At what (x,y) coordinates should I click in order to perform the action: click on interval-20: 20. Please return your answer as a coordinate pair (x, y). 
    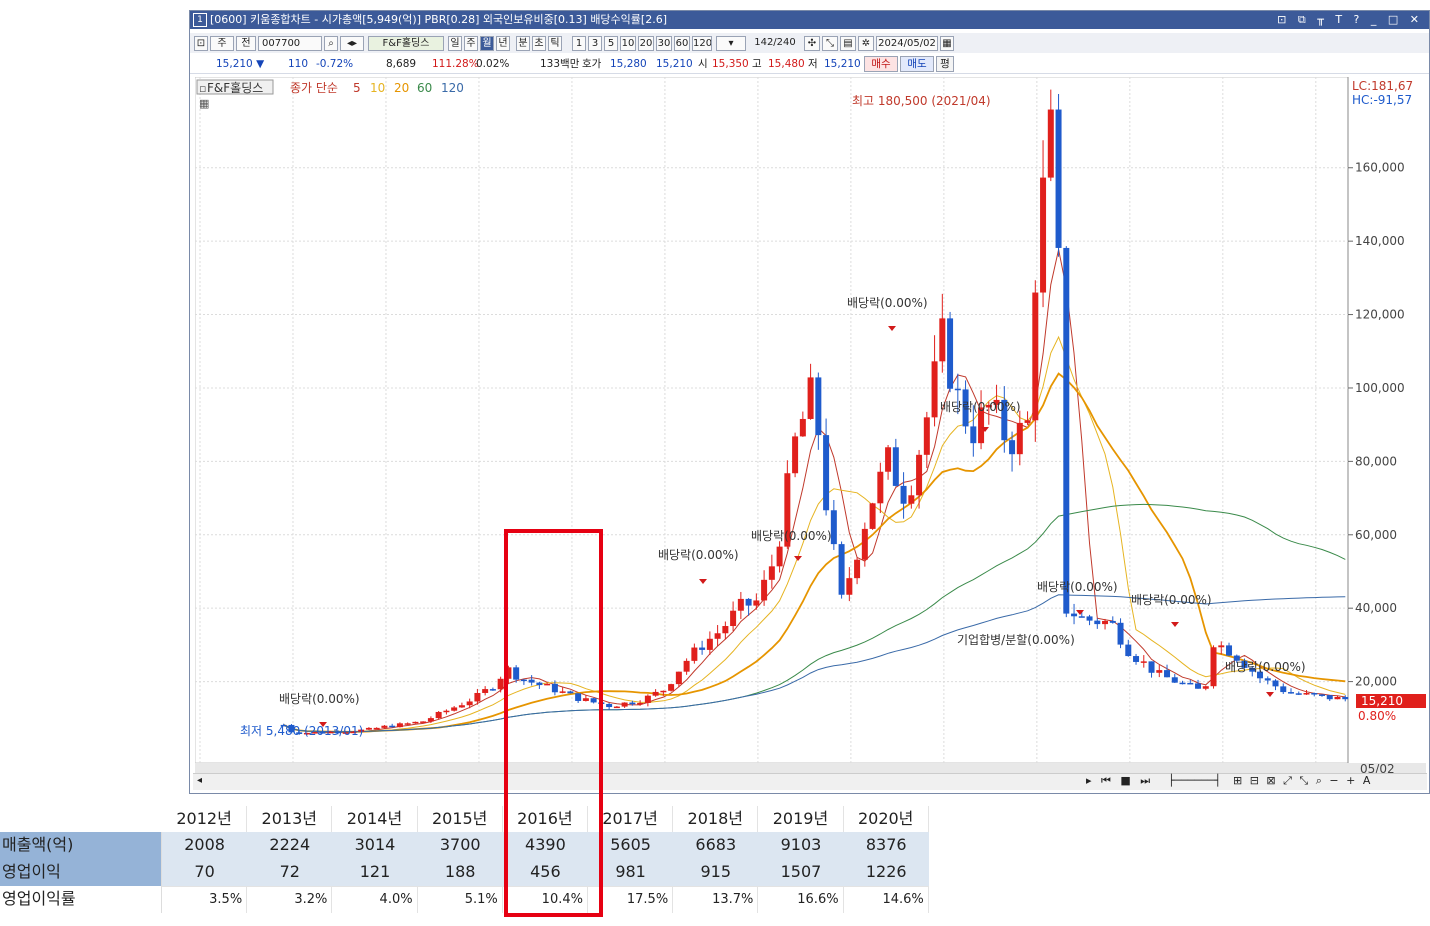
    Looking at the image, I should click on (646, 43).